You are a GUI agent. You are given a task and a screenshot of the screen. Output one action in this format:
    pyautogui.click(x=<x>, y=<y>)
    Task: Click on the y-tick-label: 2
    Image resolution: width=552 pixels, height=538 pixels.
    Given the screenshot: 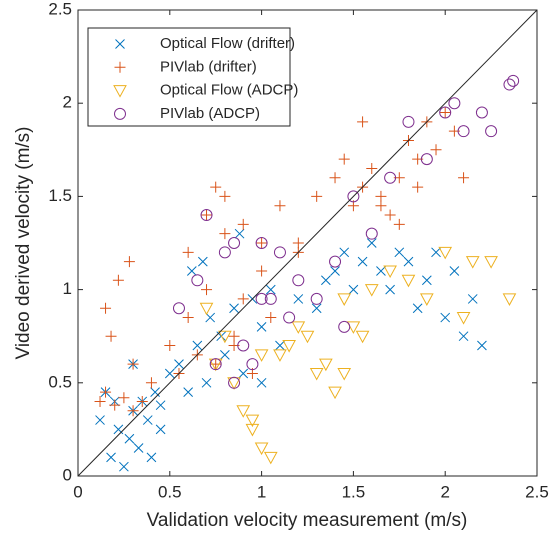 What is the action you would take?
    pyautogui.click(x=67, y=102)
    